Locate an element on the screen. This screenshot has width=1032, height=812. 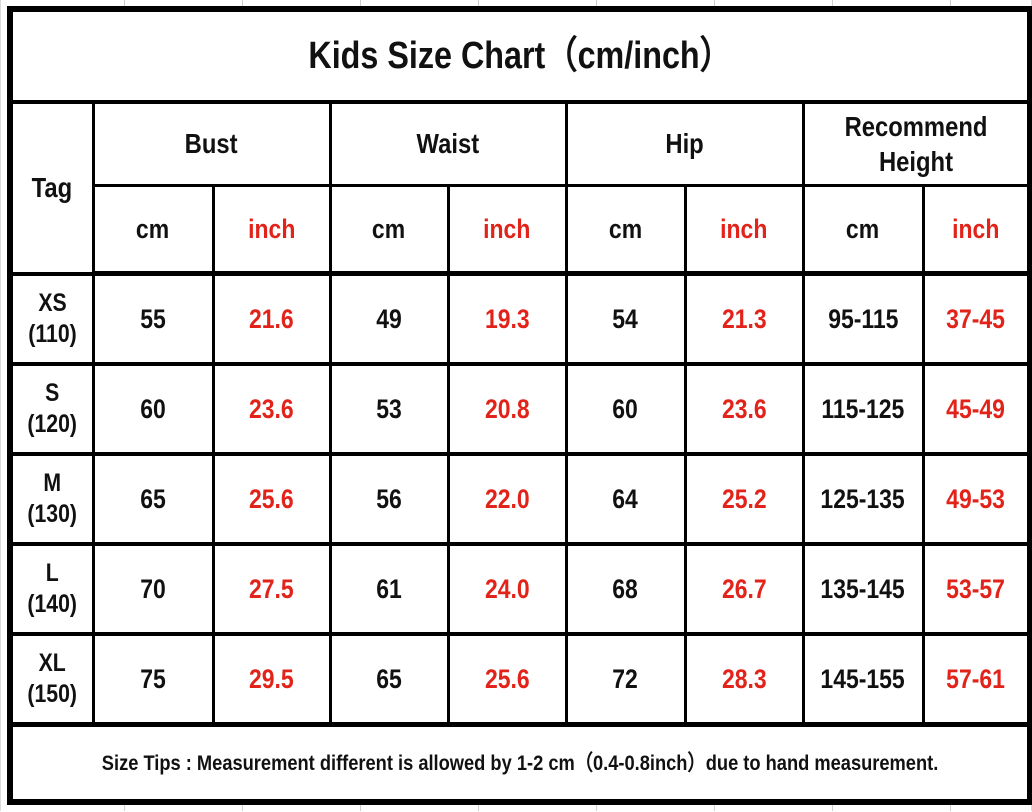
hip-cm-cell: 60 is located at coordinates (625, 409).